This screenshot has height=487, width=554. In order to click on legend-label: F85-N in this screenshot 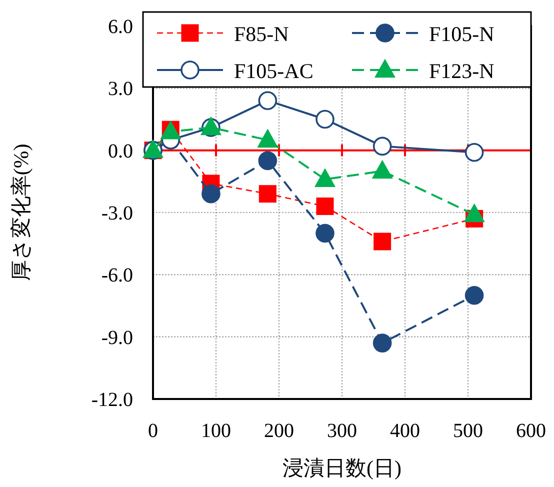, I will do `click(261, 34)`.